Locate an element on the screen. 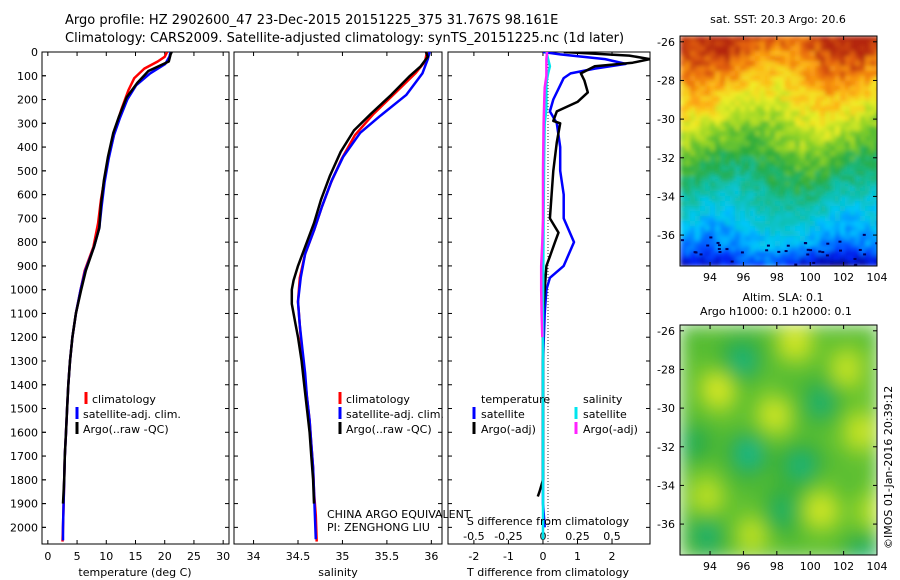 This screenshot has height=580, width=900. x-tick-label: 35.5 is located at coordinates (387, 556).